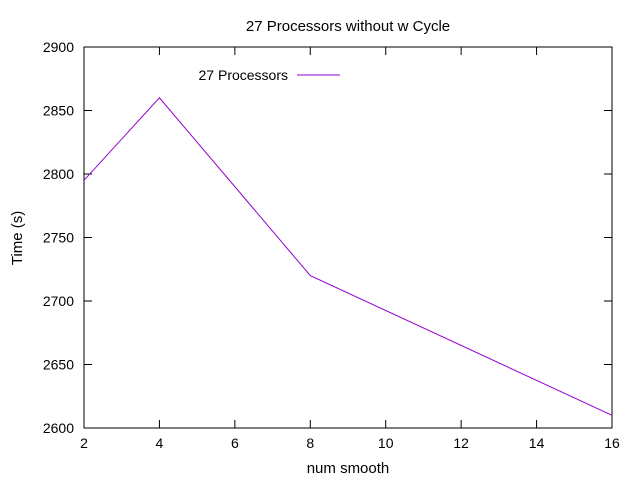 The image size is (640, 480). I want to click on x-tick-label: 2, so click(84, 443).